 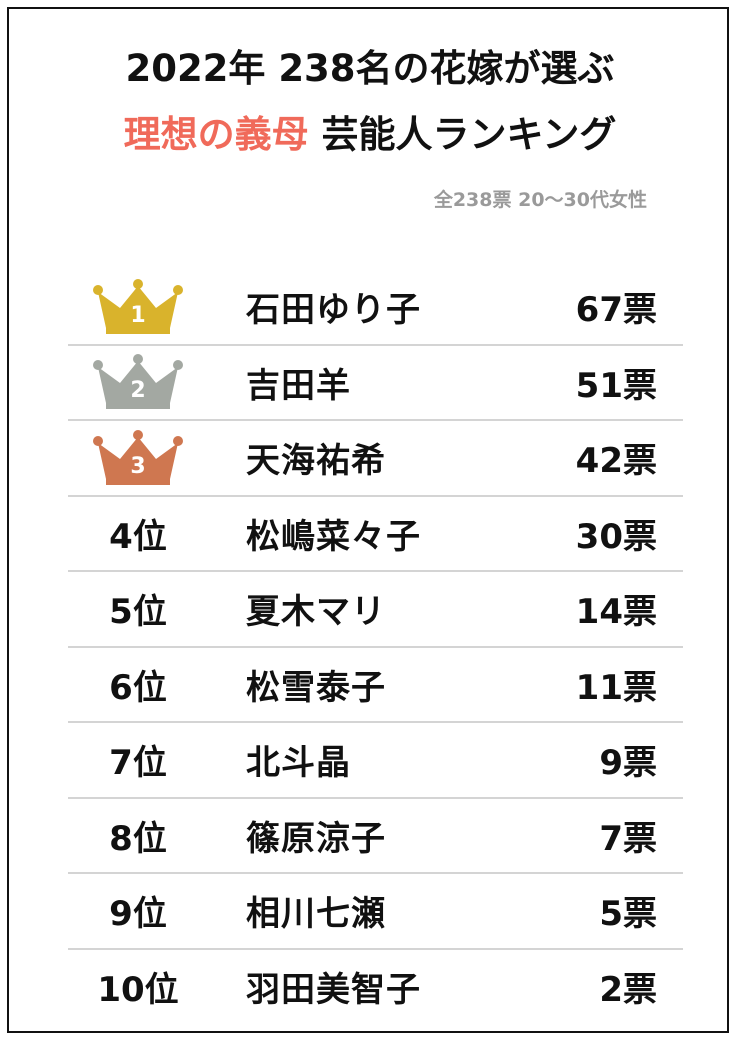 I want to click on vote-count: 14票, so click(x=616, y=612).